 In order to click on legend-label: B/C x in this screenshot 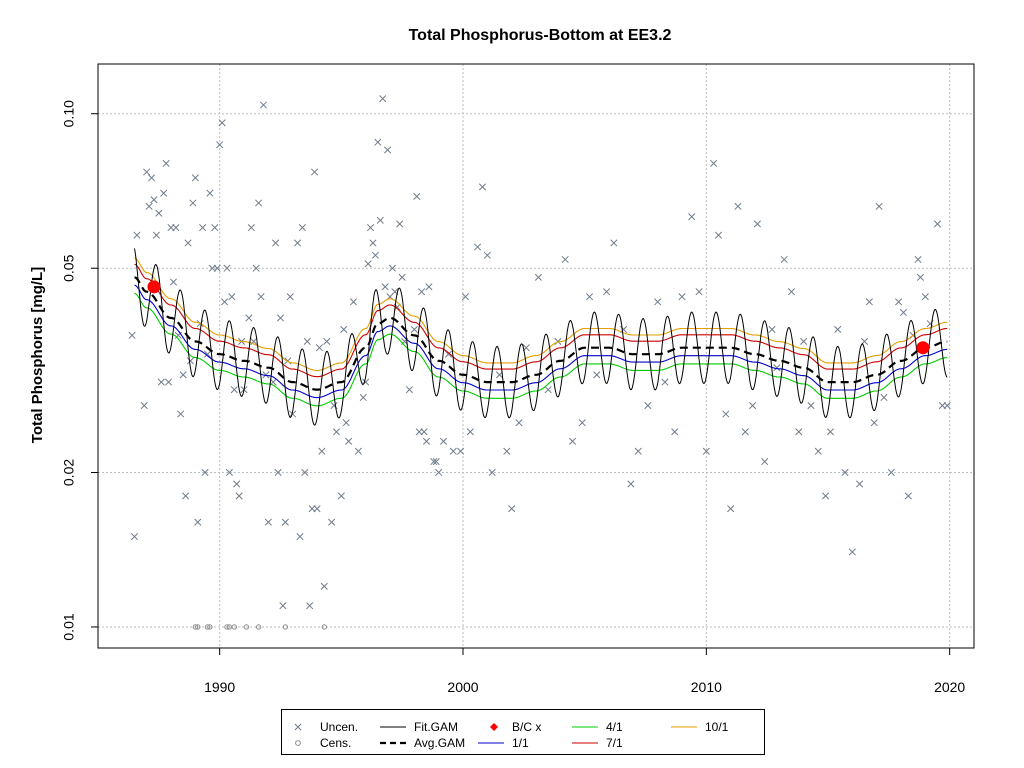, I will do `click(526, 727)`.